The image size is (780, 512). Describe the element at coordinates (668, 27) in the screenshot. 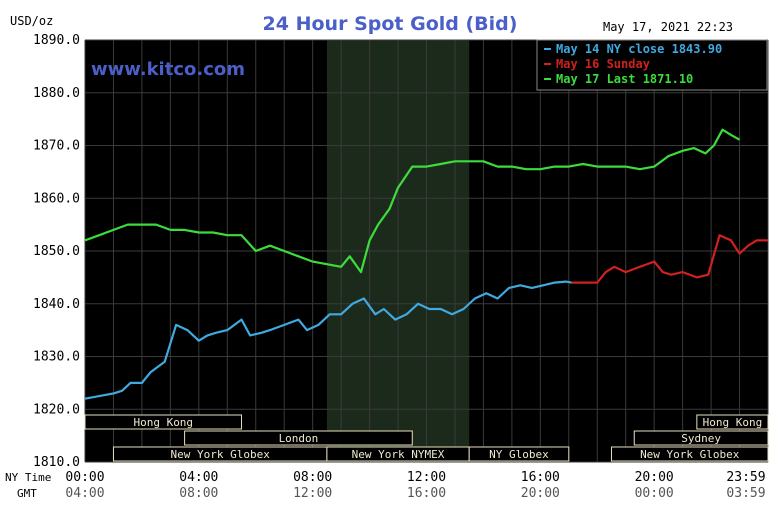

I see `timestamp: May 17, 2021 22:23` at that location.